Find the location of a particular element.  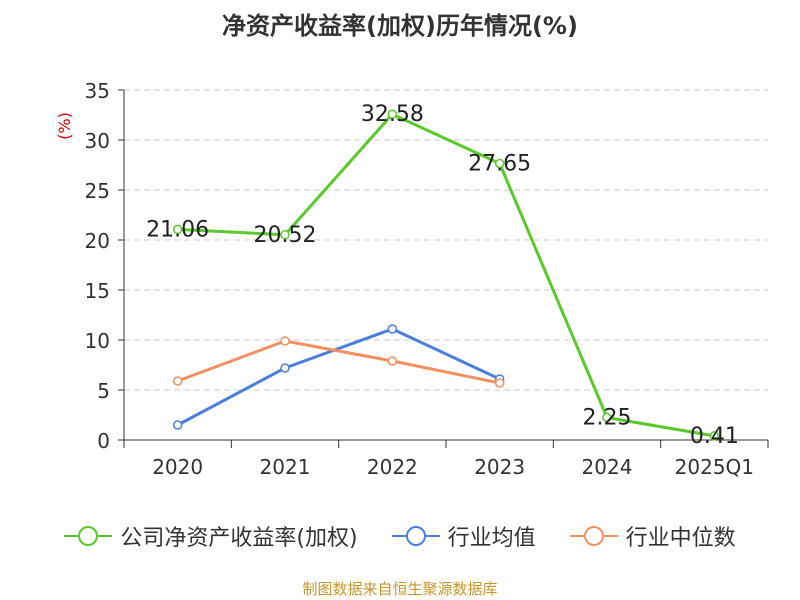

legend-item-industry-median: 行业中位数 is located at coordinates (652, 536).